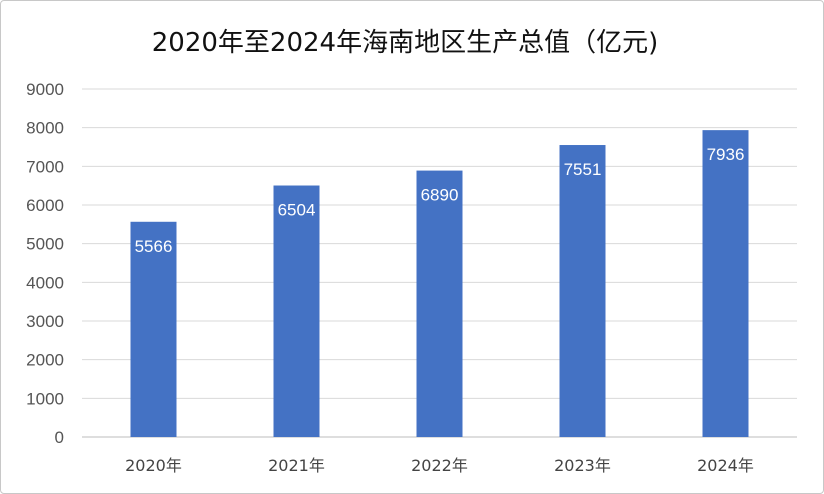  Describe the element at coordinates (45, 89) in the screenshot. I see `y-tick-label: 9000` at that location.